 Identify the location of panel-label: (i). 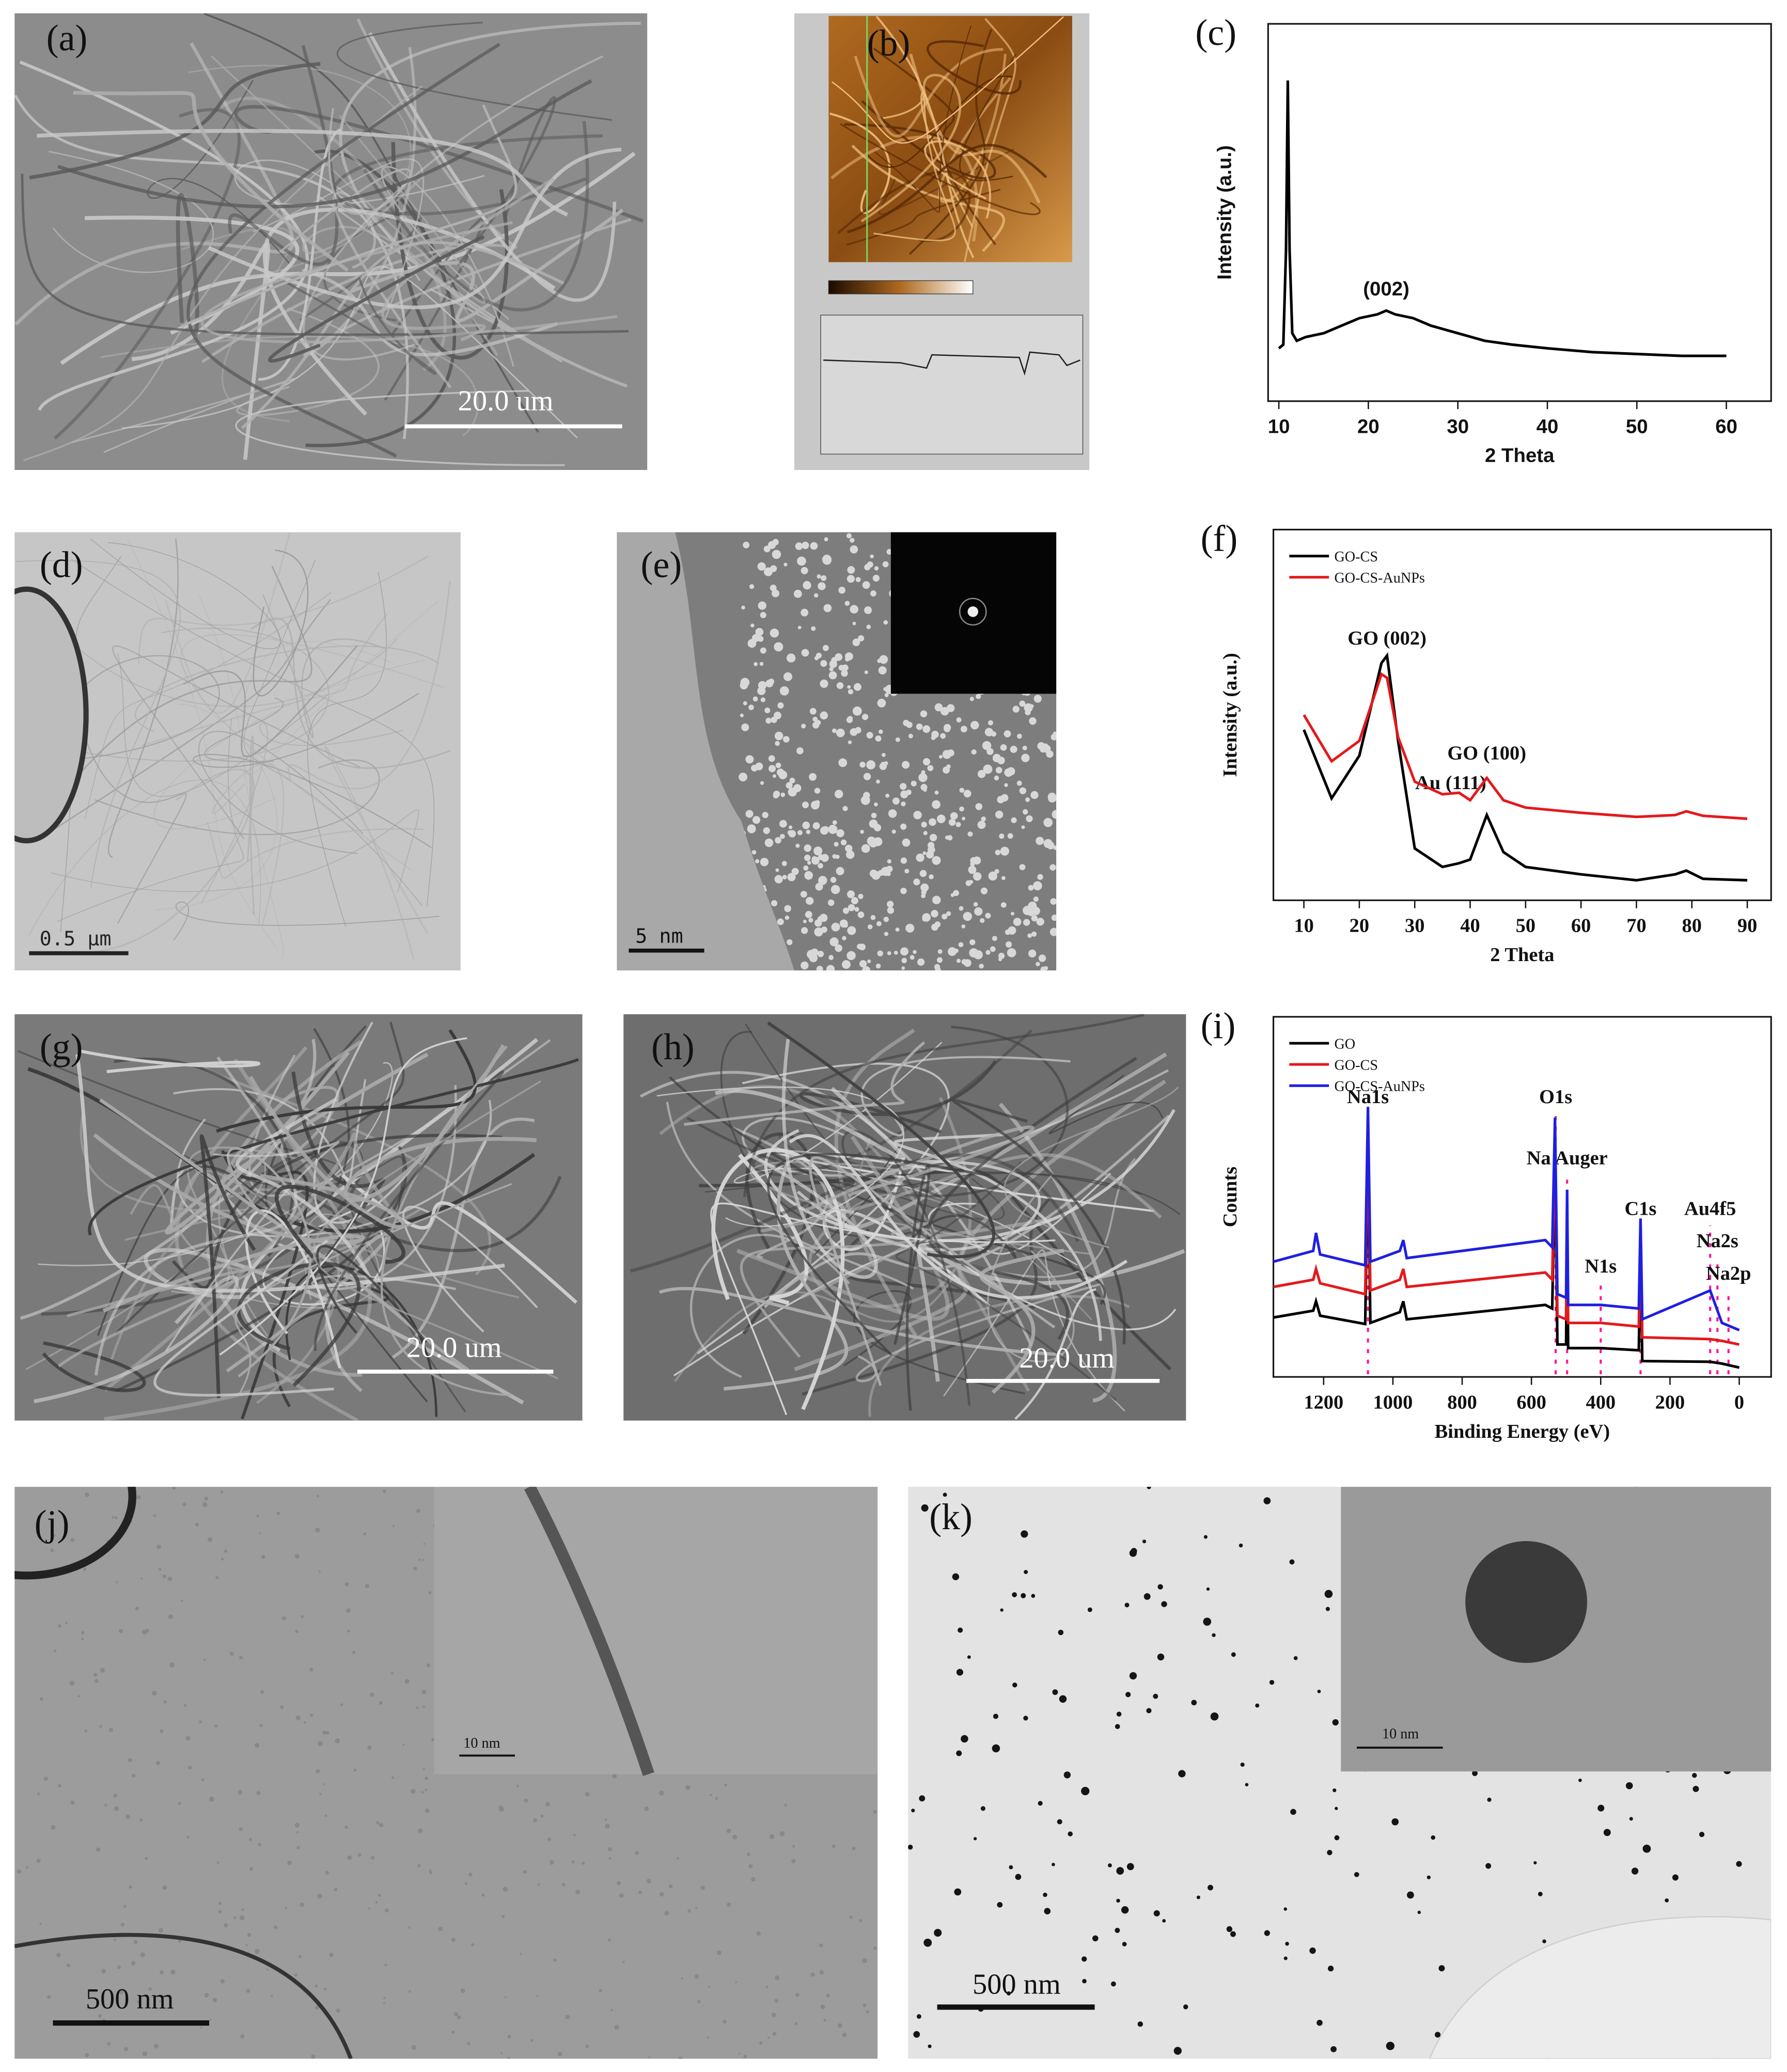
(1219, 1025).